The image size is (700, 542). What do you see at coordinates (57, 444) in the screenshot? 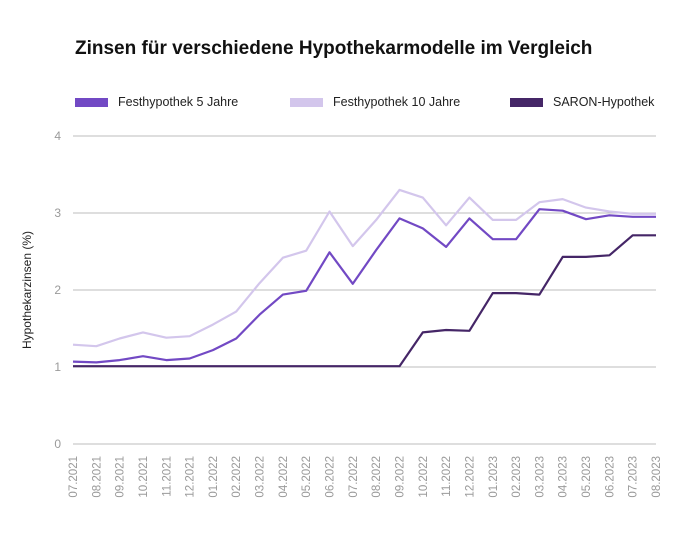
I see `y-tick-label: 0` at bounding box center [57, 444].